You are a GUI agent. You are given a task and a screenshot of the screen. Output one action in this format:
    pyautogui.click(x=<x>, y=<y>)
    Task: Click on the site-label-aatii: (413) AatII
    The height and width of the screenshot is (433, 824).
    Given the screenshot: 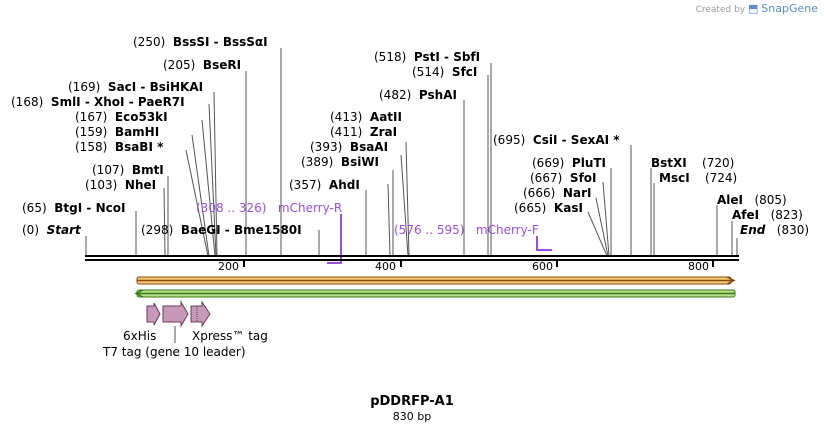 What is the action you would take?
    pyautogui.click(x=366, y=117)
    